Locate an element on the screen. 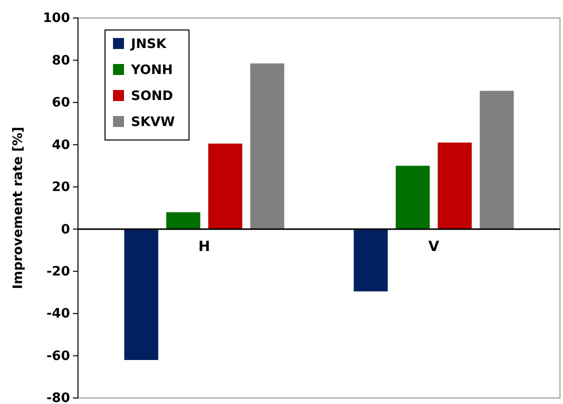  y-tick-label: -40 is located at coordinates (58, 314).